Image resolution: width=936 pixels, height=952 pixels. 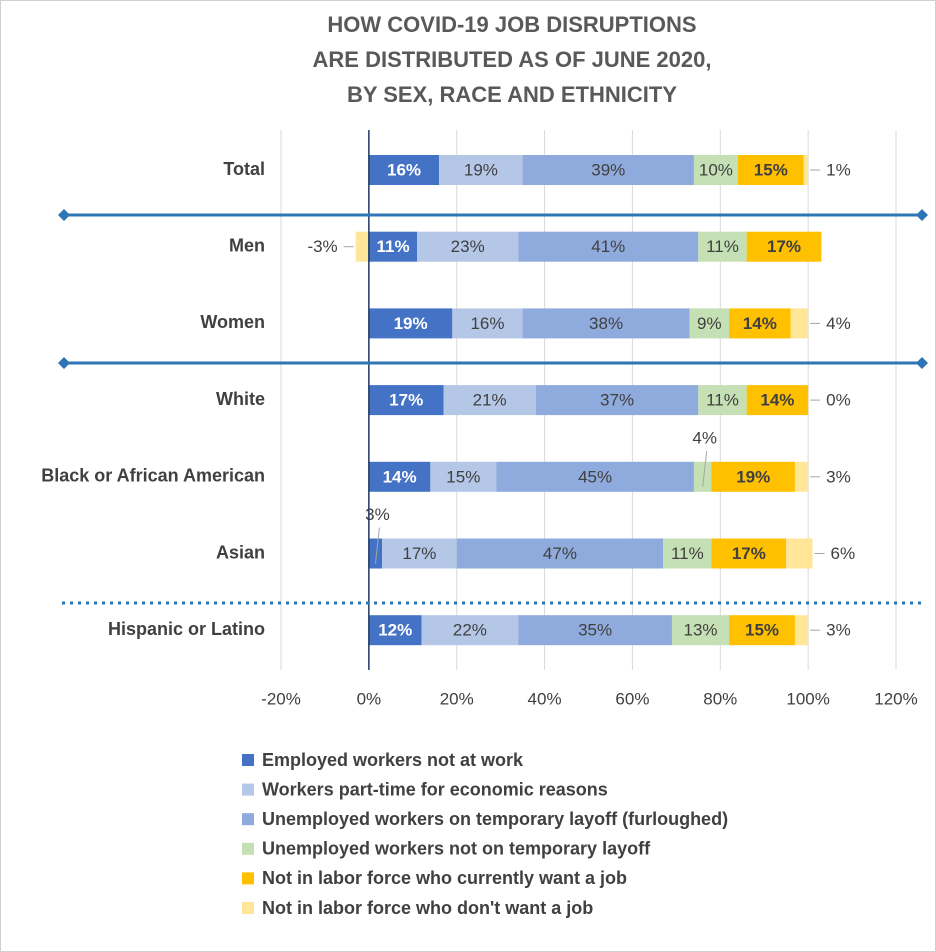 I want to click on data-label: 9%, so click(x=709, y=323).